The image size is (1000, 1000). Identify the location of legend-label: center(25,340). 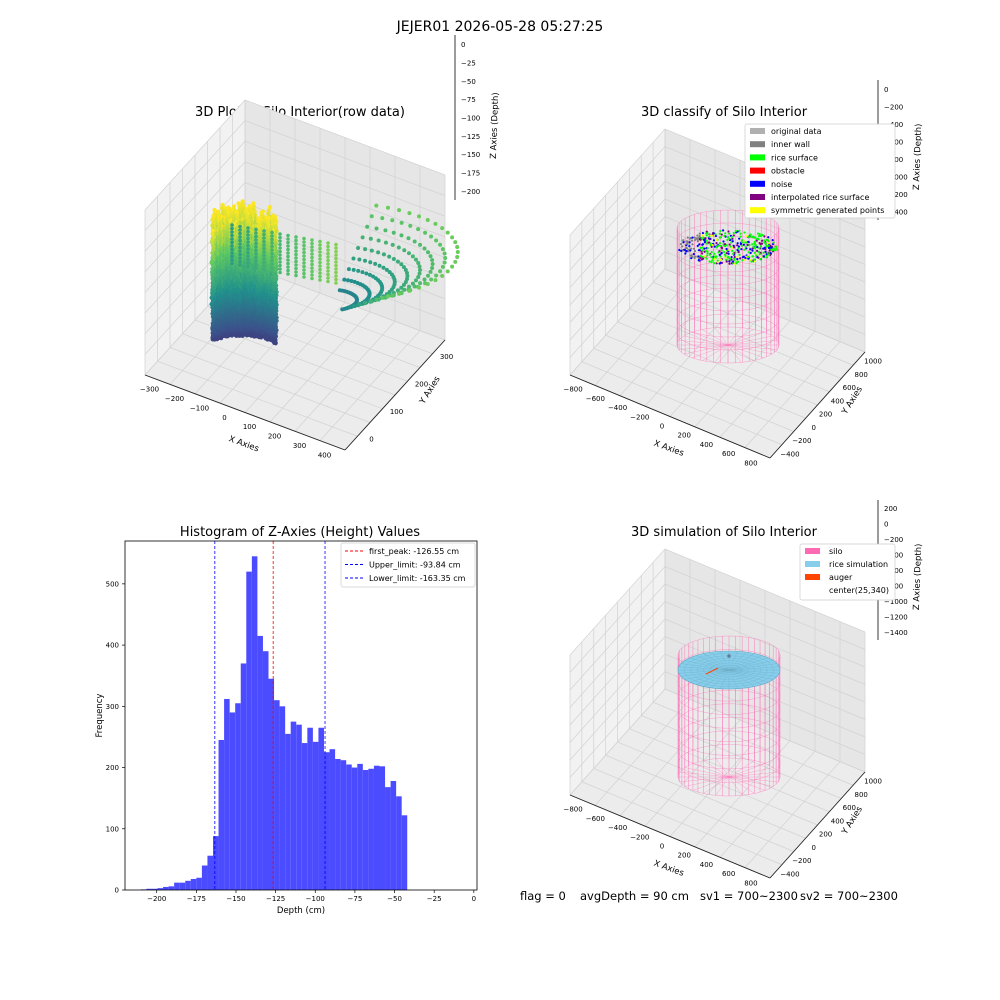
(859, 590).